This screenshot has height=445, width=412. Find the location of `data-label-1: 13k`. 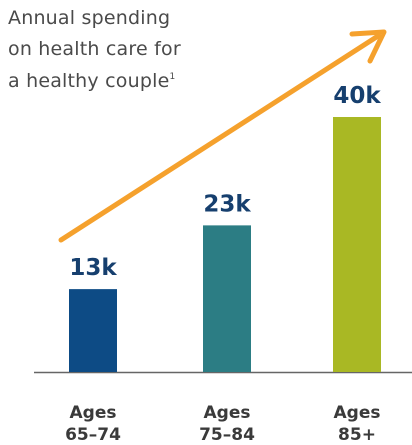

data-label-1: 13k is located at coordinates (93, 268).